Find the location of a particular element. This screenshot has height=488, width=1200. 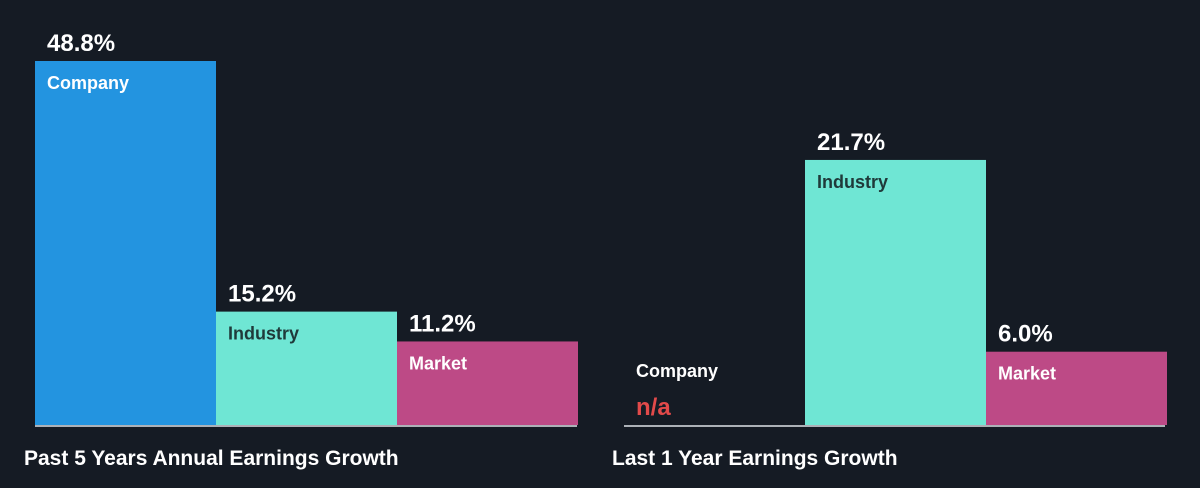

chart-title-1: Past 5 Years Annual Earnings Growth is located at coordinates (211, 458).